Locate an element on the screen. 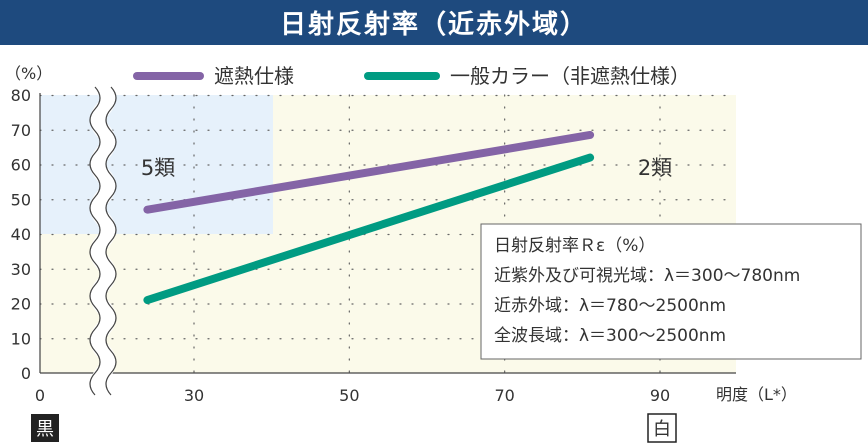 This screenshot has width=868, height=443. x-axis-label: 明度（L*） is located at coordinates (756, 394).